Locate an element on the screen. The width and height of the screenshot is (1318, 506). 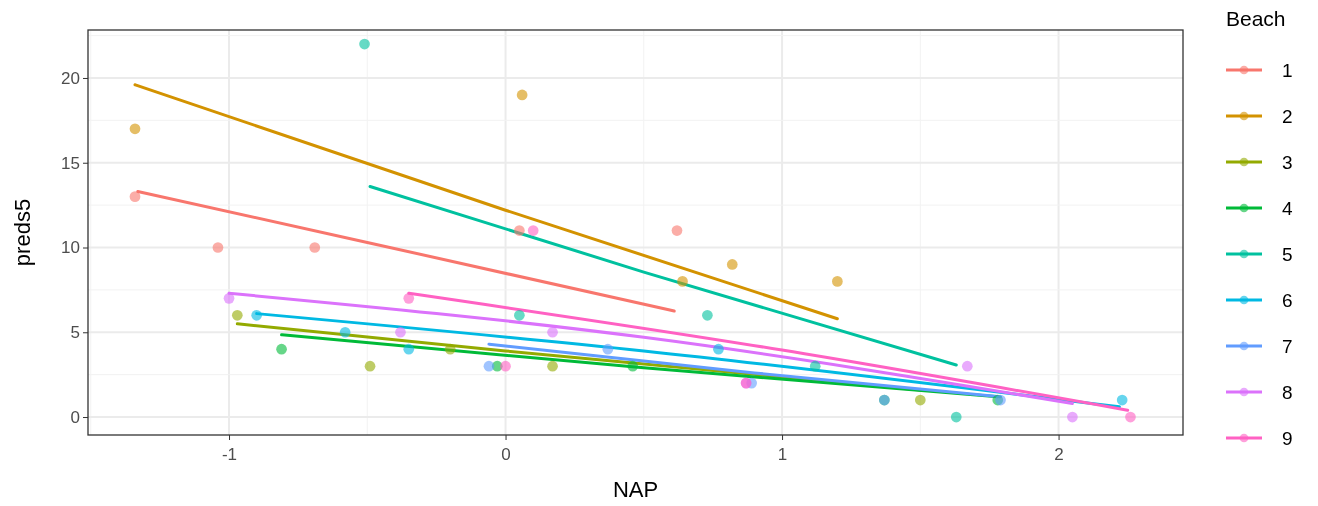
legend-label: 2 is located at coordinates (1287, 116).